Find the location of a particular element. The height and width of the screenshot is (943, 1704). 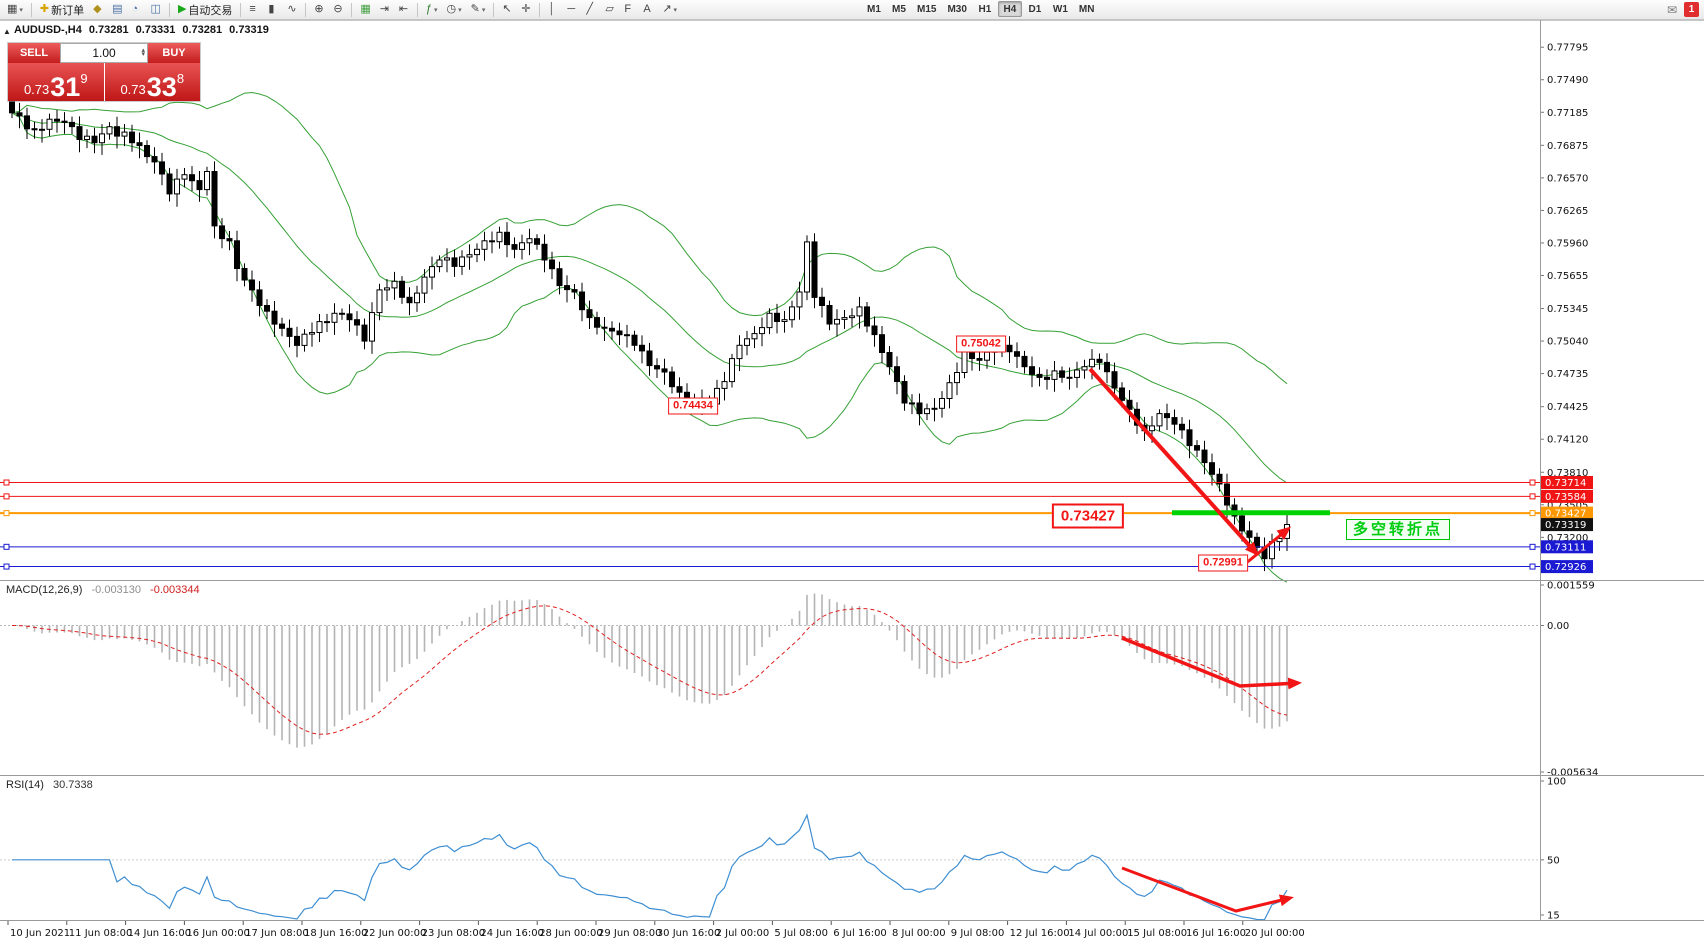

new-order-button-label: 新订单 is located at coordinates (68, 10).